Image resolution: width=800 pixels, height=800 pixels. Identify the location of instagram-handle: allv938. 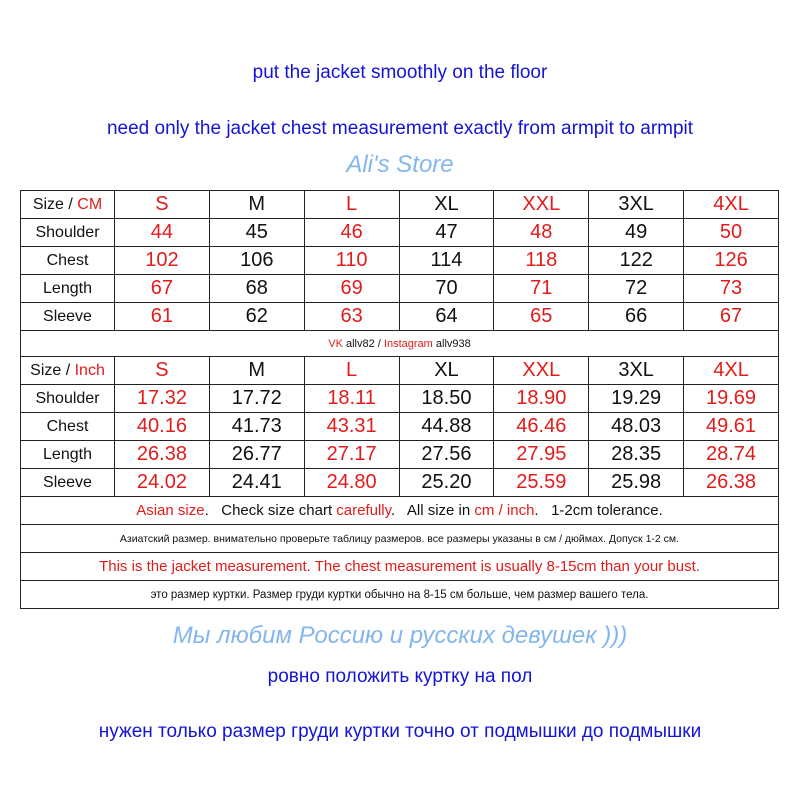
(453, 343).